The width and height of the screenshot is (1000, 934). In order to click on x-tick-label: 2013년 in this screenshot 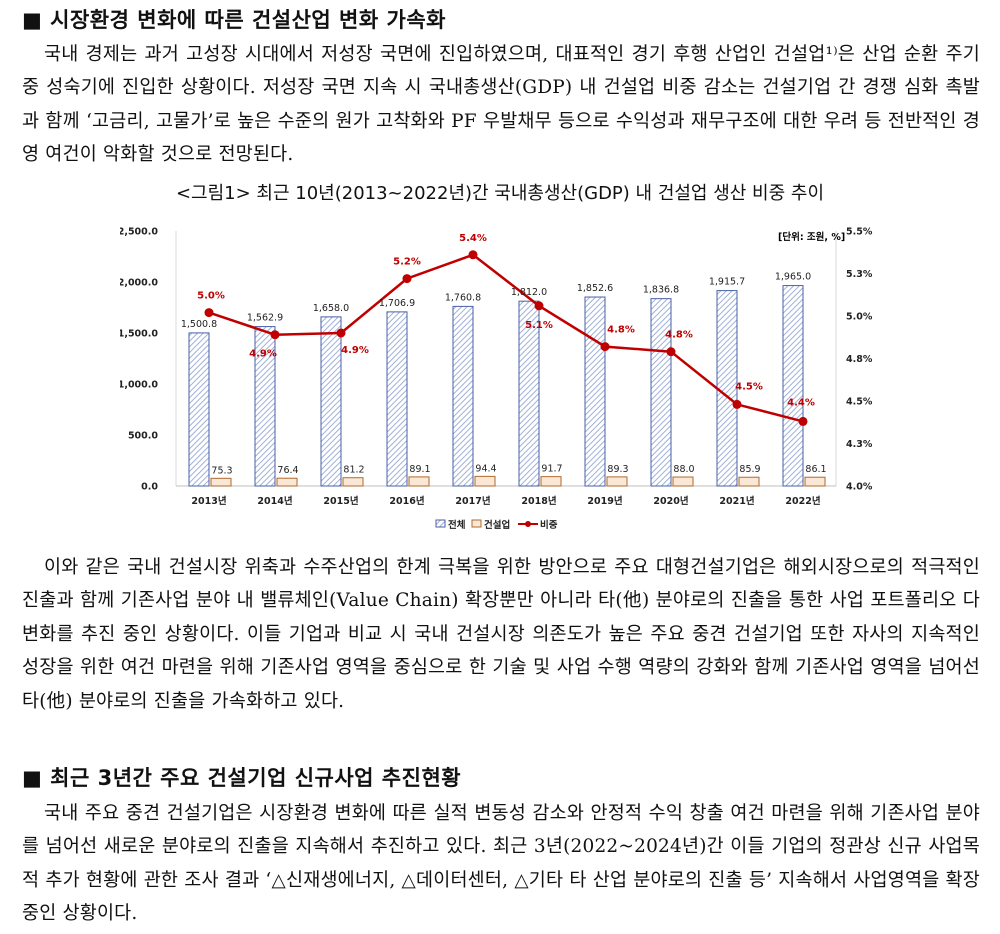, I will do `click(208, 501)`.